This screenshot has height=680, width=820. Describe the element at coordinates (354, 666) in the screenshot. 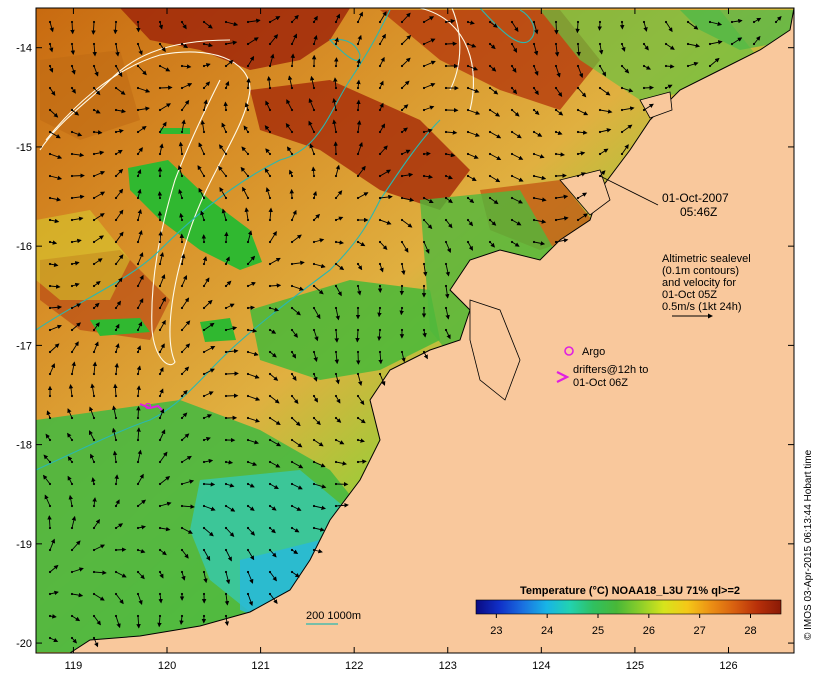

I see `x-tick-label: 122` at that location.